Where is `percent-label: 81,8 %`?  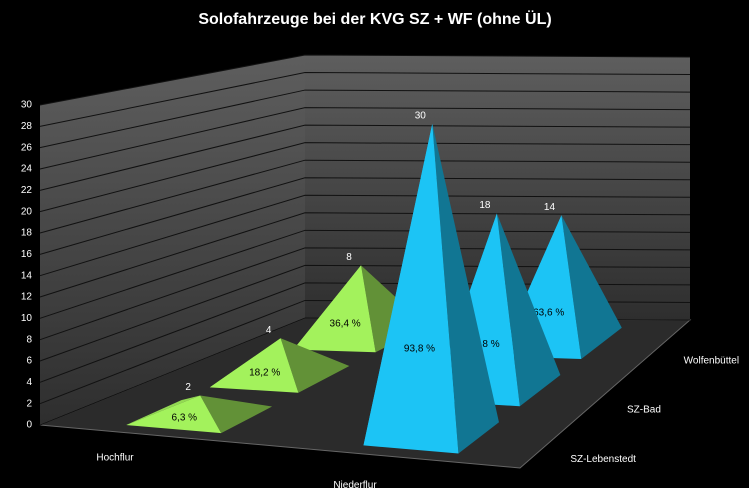
percent-label: 81,8 % is located at coordinates (484, 344).